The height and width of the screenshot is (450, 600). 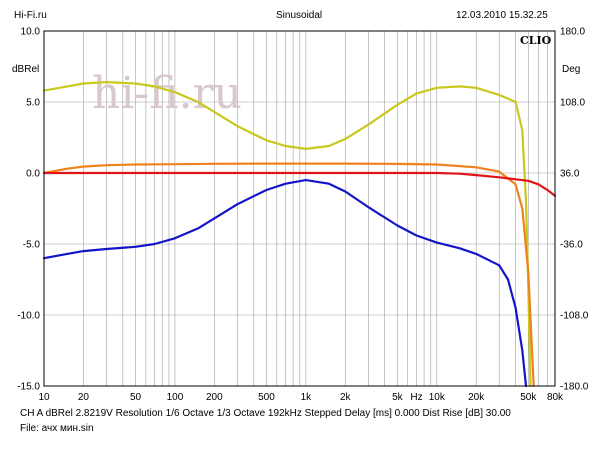 What do you see at coordinates (84, 397) in the screenshot?
I see `x-tick-label: 20` at bounding box center [84, 397].